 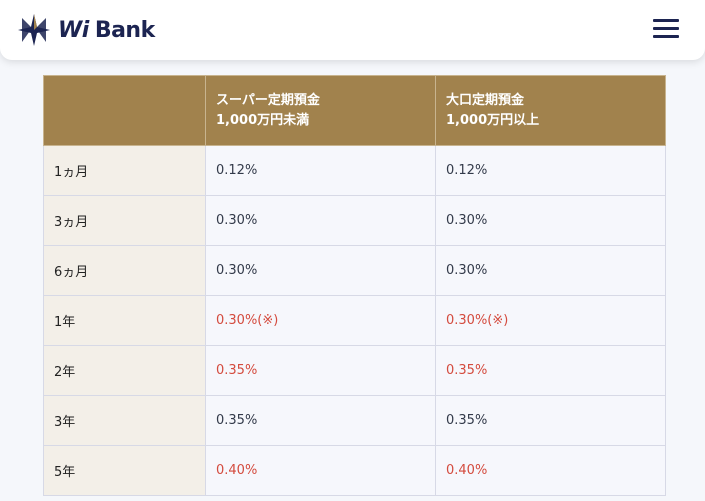 I want to click on header-term, so click(x=124, y=110).